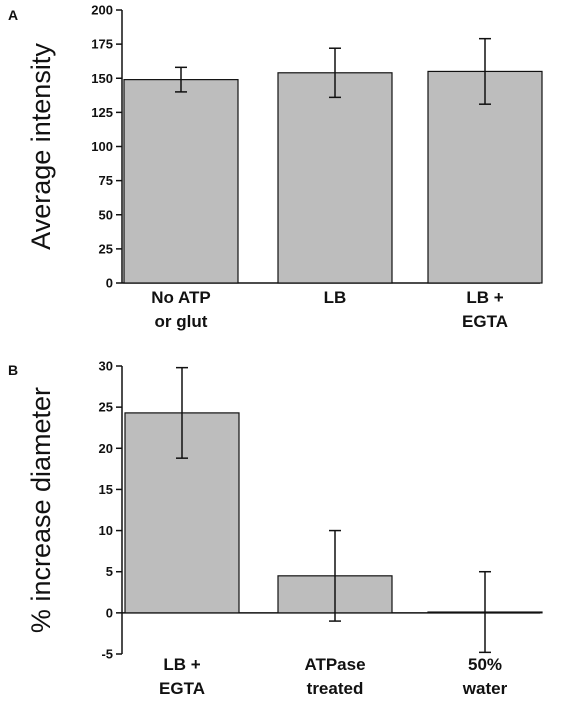  What do you see at coordinates (13, 15) in the screenshot?
I see `panel-label: A` at bounding box center [13, 15].